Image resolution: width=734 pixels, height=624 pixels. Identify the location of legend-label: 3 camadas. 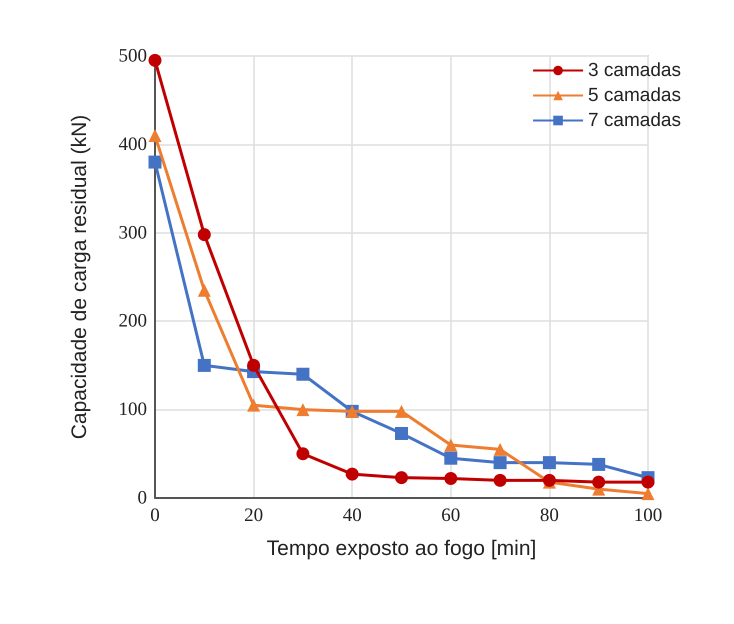
(635, 70).